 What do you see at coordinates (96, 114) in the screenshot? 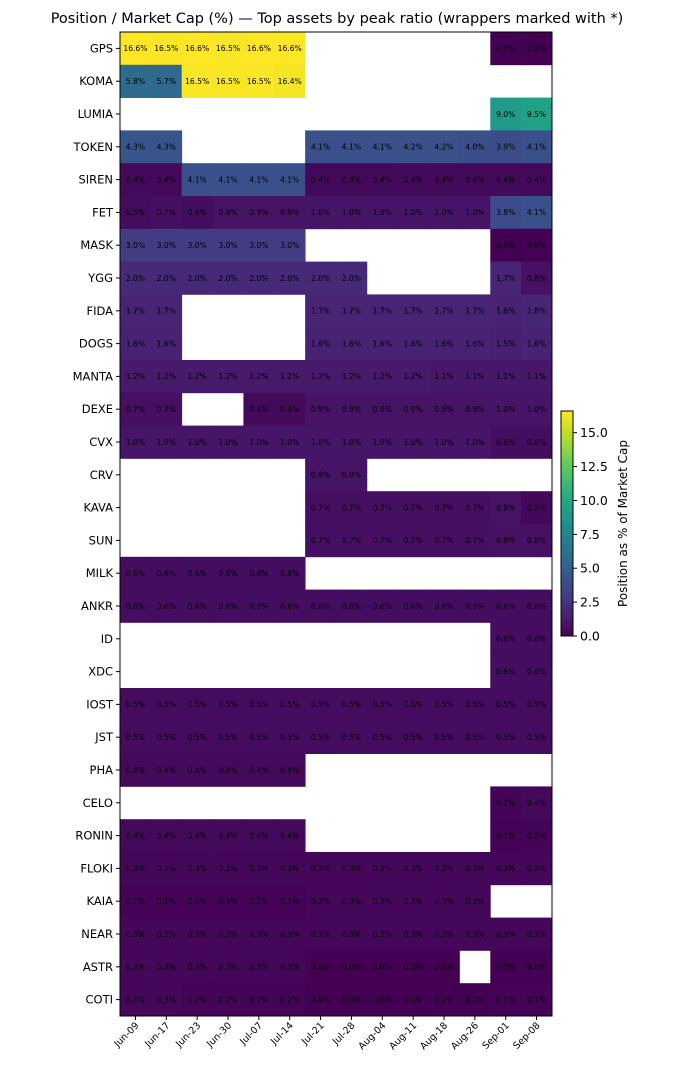
I see `y-tick-label: LUMIA` at bounding box center [96, 114].